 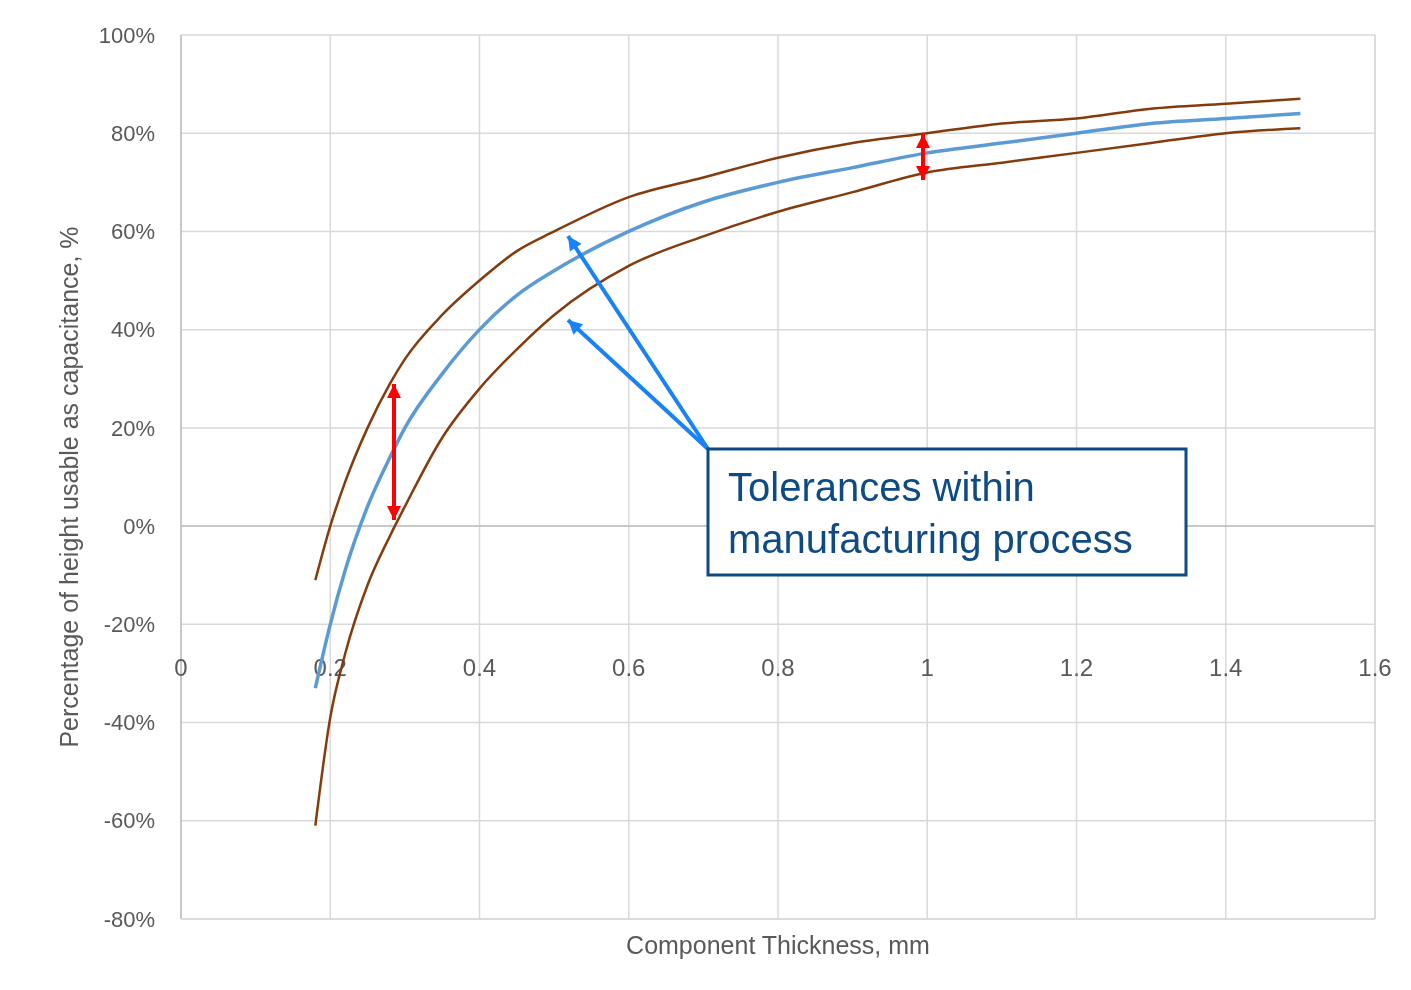 I want to click on y-axis-title: Percentage of height usable as capacitance, %, so click(x=69, y=487).